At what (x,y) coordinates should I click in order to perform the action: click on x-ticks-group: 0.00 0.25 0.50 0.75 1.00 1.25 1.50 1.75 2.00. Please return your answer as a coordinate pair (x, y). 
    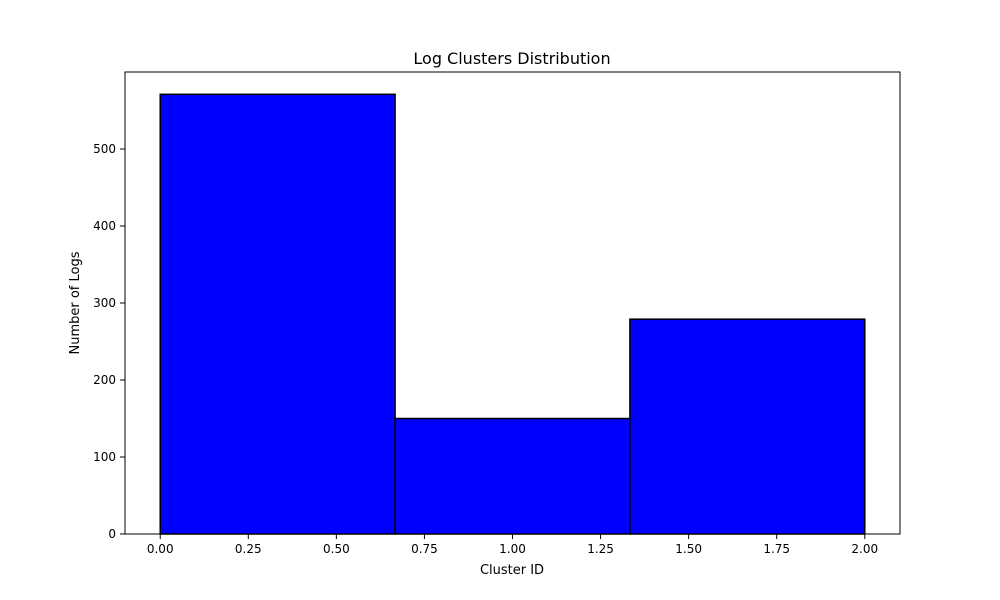
    Looking at the image, I should click on (512, 545).